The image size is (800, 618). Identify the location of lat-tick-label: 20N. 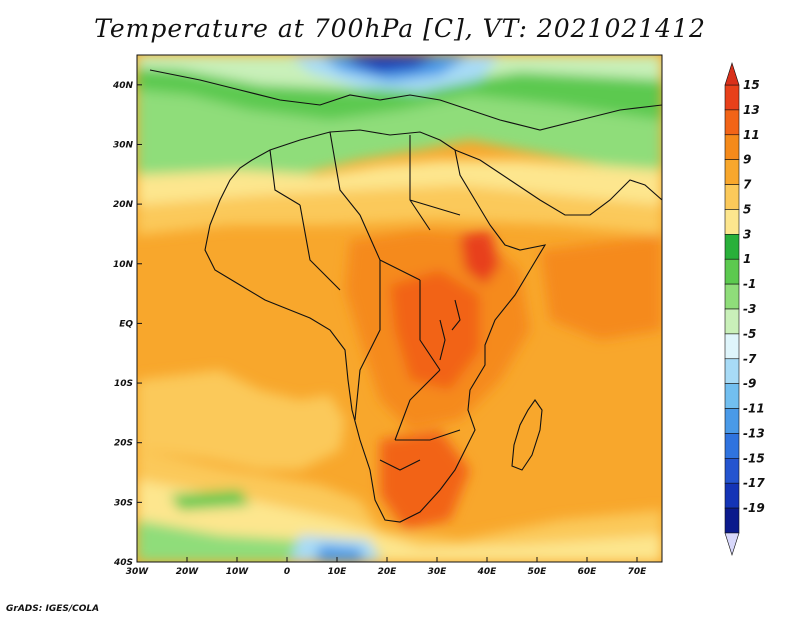
(123, 205).